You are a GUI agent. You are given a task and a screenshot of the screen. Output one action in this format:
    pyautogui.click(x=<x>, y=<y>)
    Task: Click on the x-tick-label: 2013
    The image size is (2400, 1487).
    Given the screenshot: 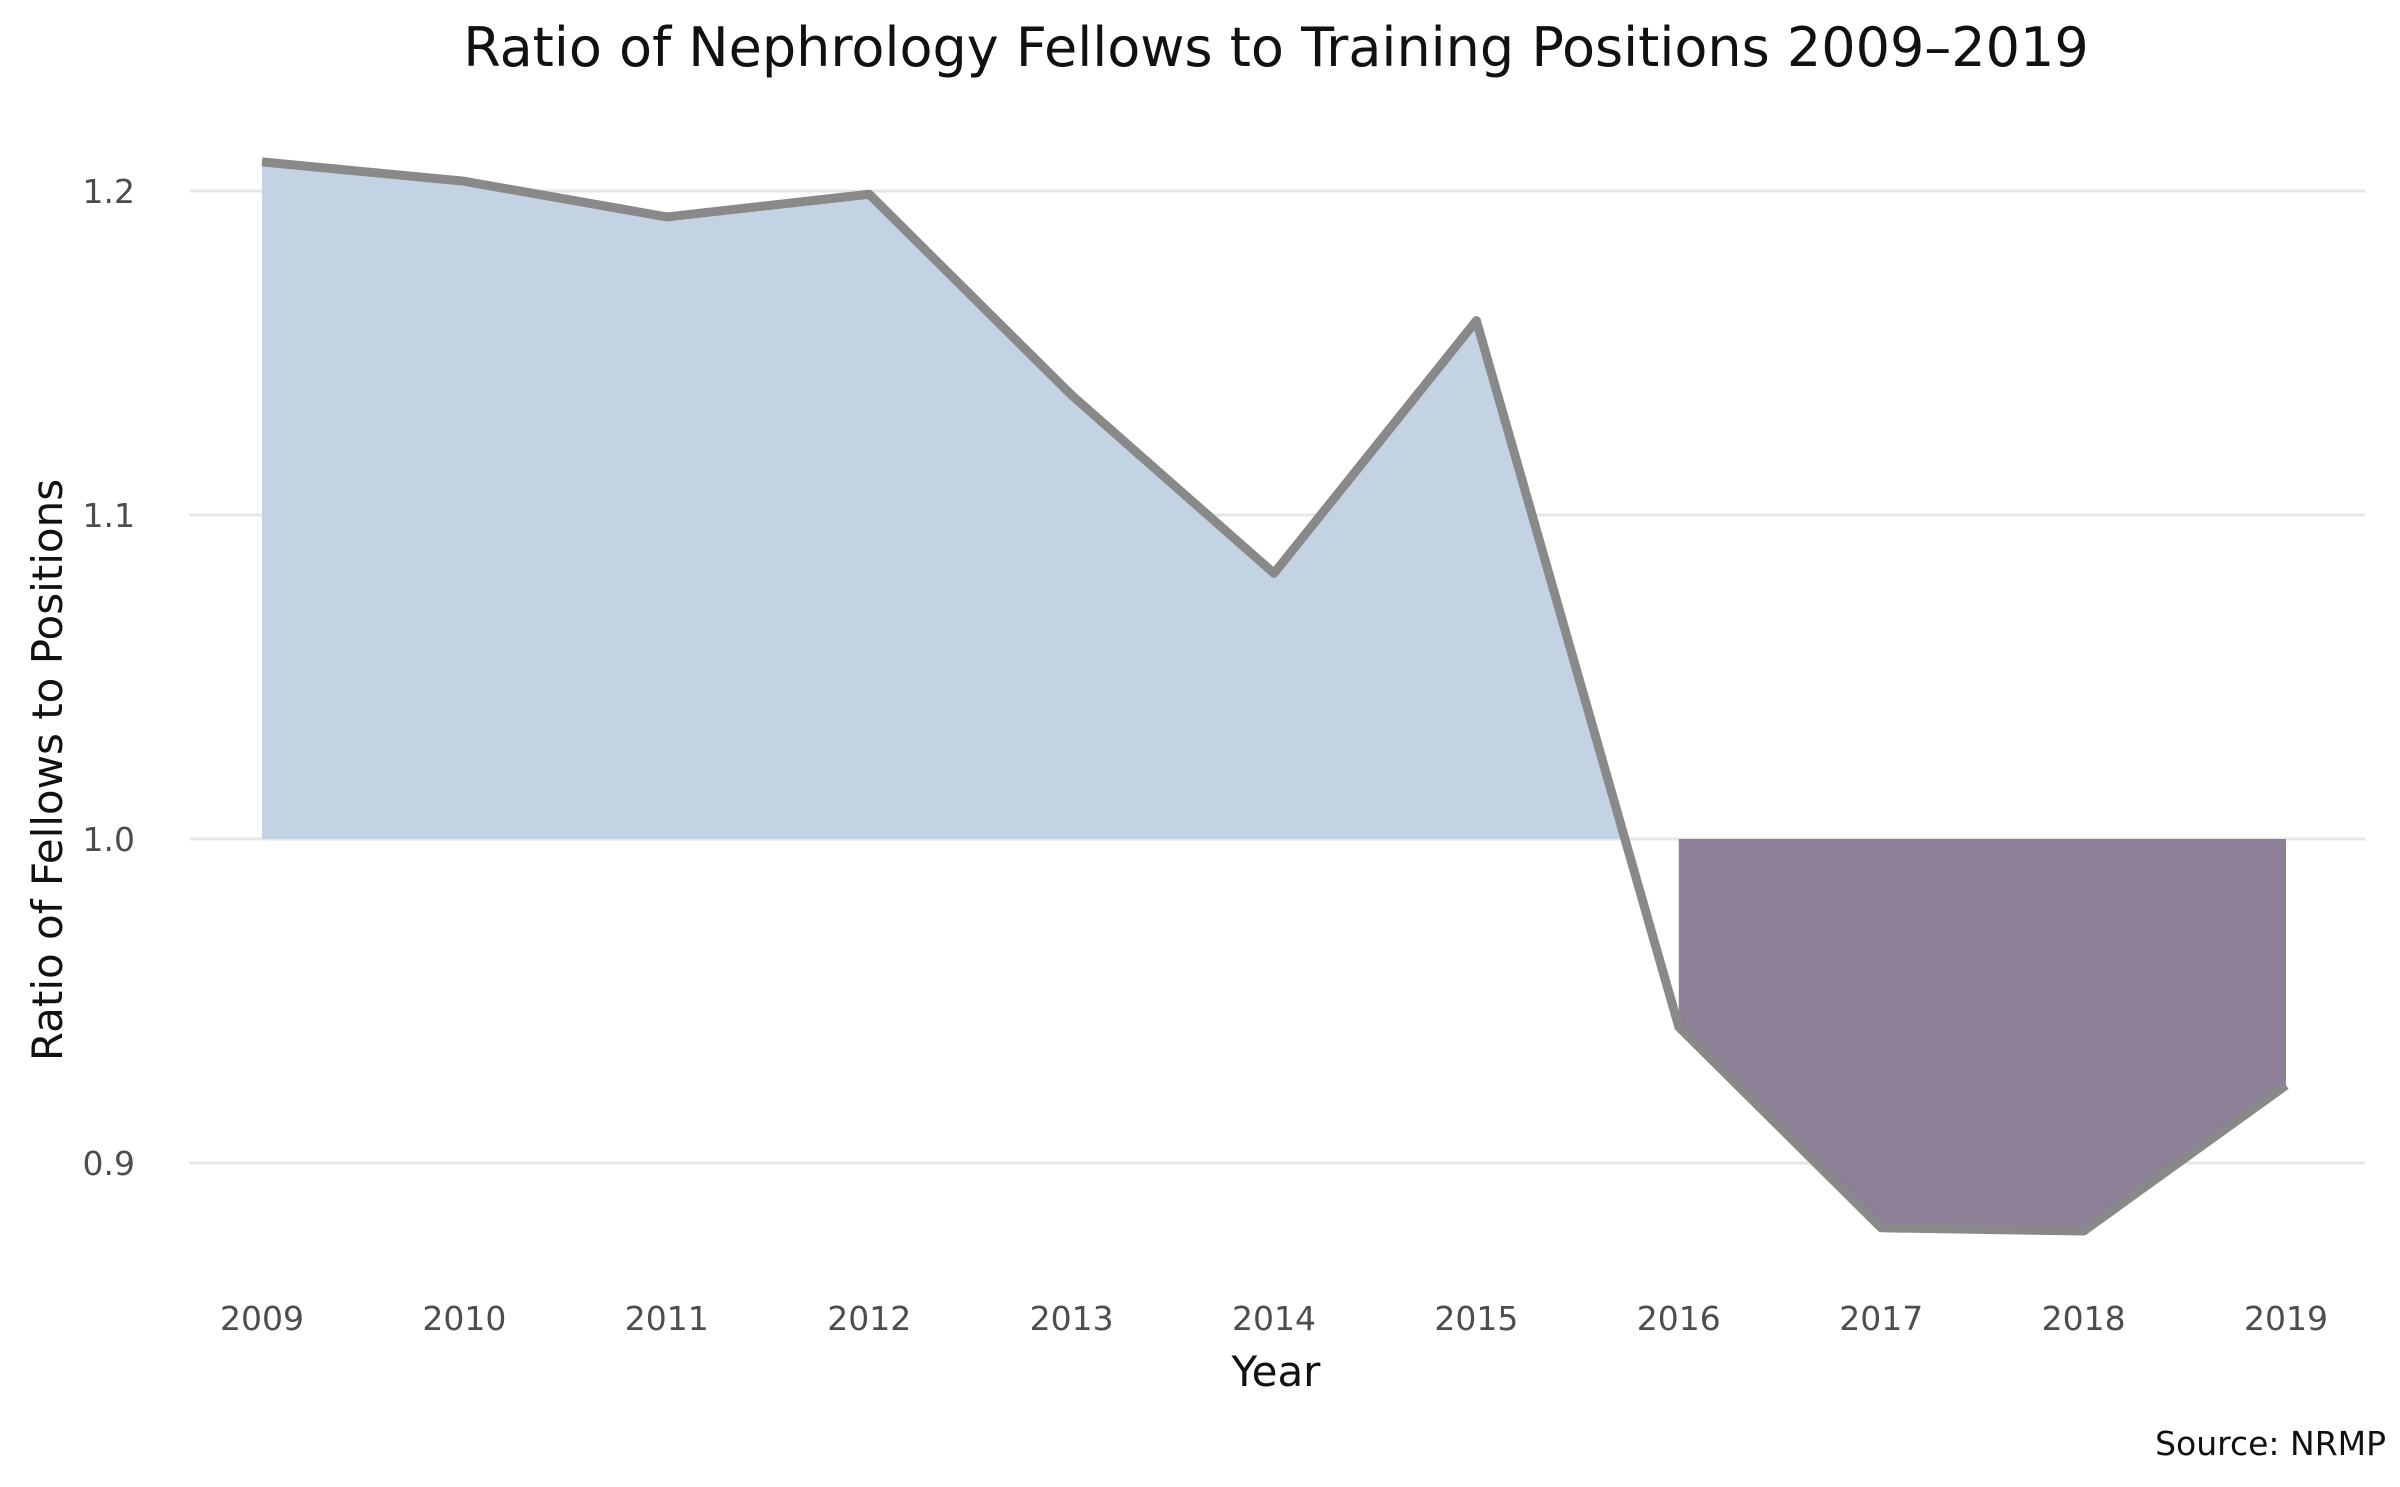 What is the action you would take?
    pyautogui.click(x=1072, y=1318)
    